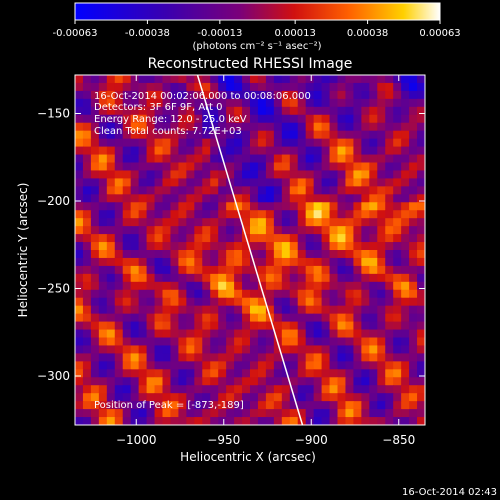  Describe the element at coordinates (202, 96) in the screenshot. I see `annotation-time-range: 16-Oct-2014 00:02:06.000 to 00:08:06.000` at that location.